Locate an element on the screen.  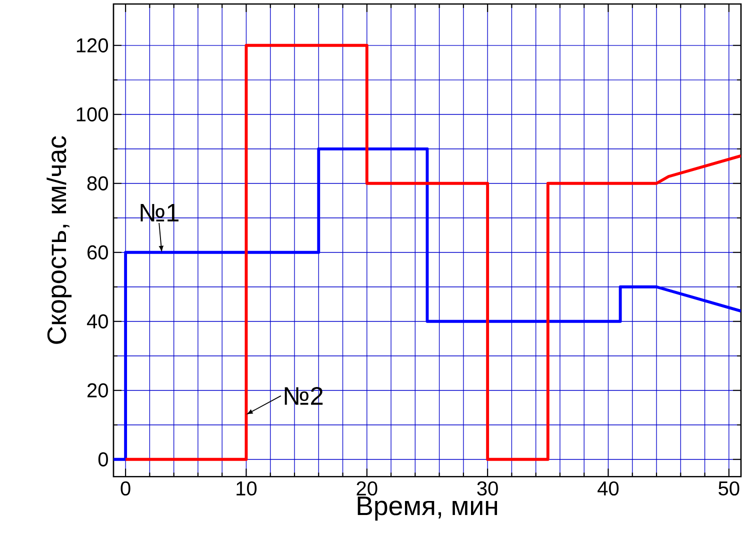
x-axis-title: Время, мин is located at coordinates (428, 508).